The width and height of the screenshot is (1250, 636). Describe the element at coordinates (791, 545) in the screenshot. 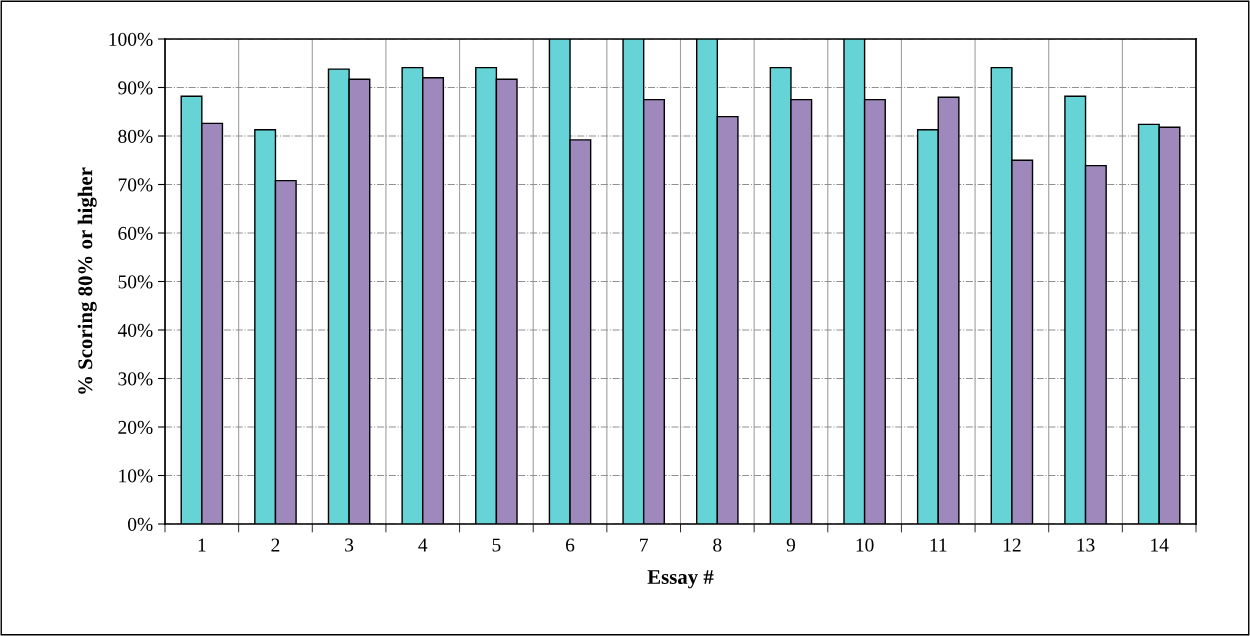

I see `x-tick-label: 9` at that location.